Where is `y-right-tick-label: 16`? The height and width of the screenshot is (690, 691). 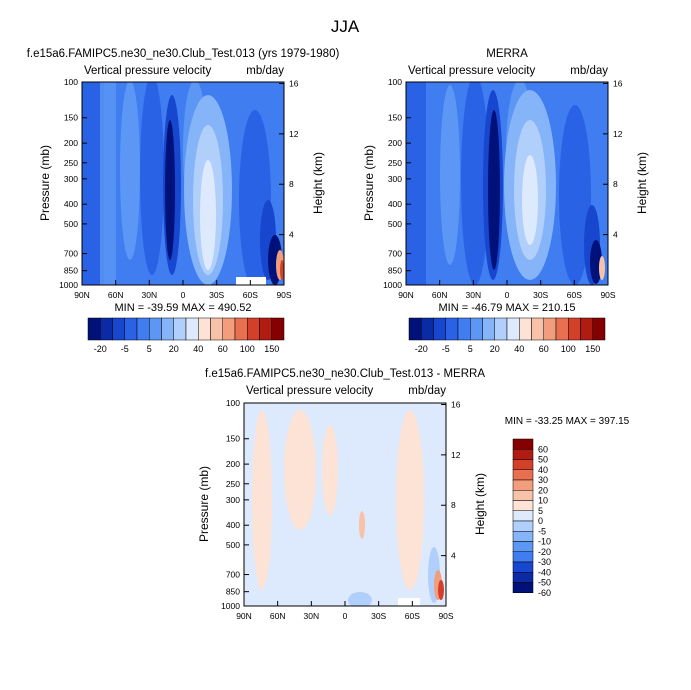
y-right-tick-label: 16 is located at coordinates (618, 83).